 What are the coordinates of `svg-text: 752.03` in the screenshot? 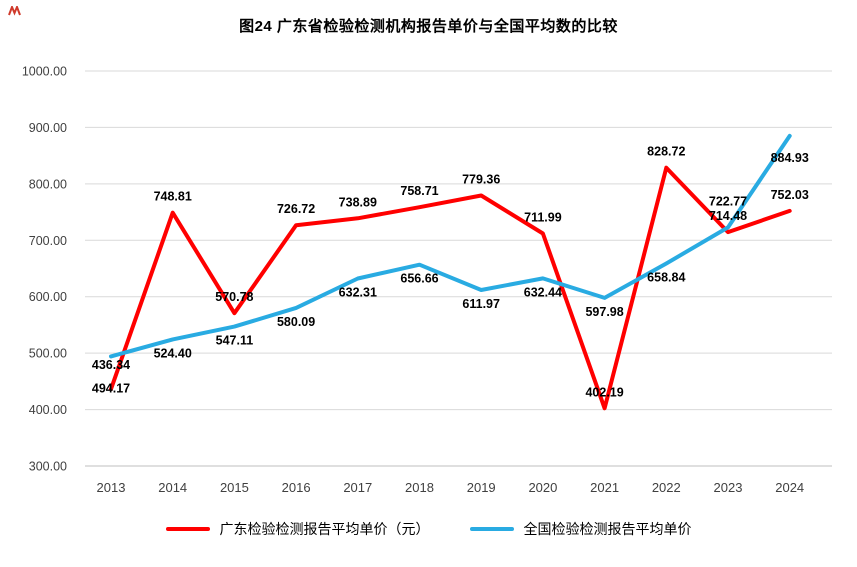 It's located at (790, 195).